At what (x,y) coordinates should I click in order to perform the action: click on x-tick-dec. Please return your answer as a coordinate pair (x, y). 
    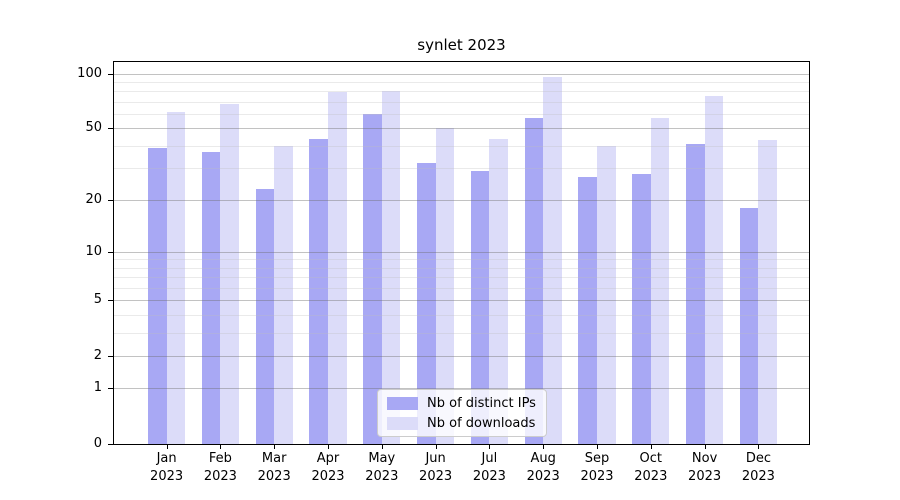
    Looking at the image, I should click on (759, 447).